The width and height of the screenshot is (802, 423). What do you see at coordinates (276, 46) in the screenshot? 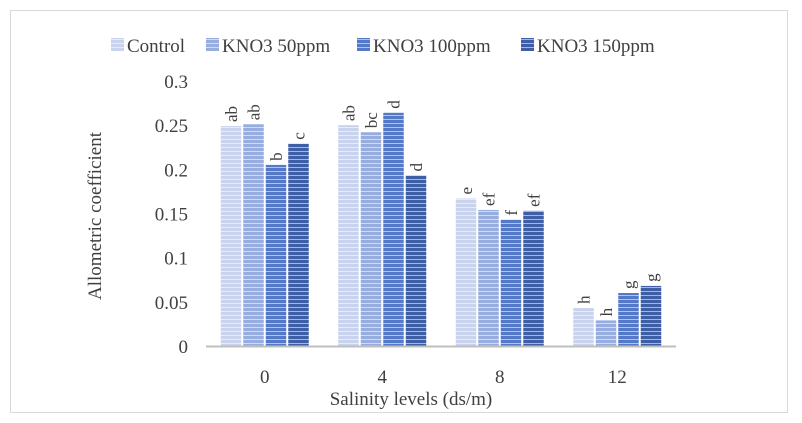
I see `legend-label: KNO3 50ppm` at bounding box center [276, 46].